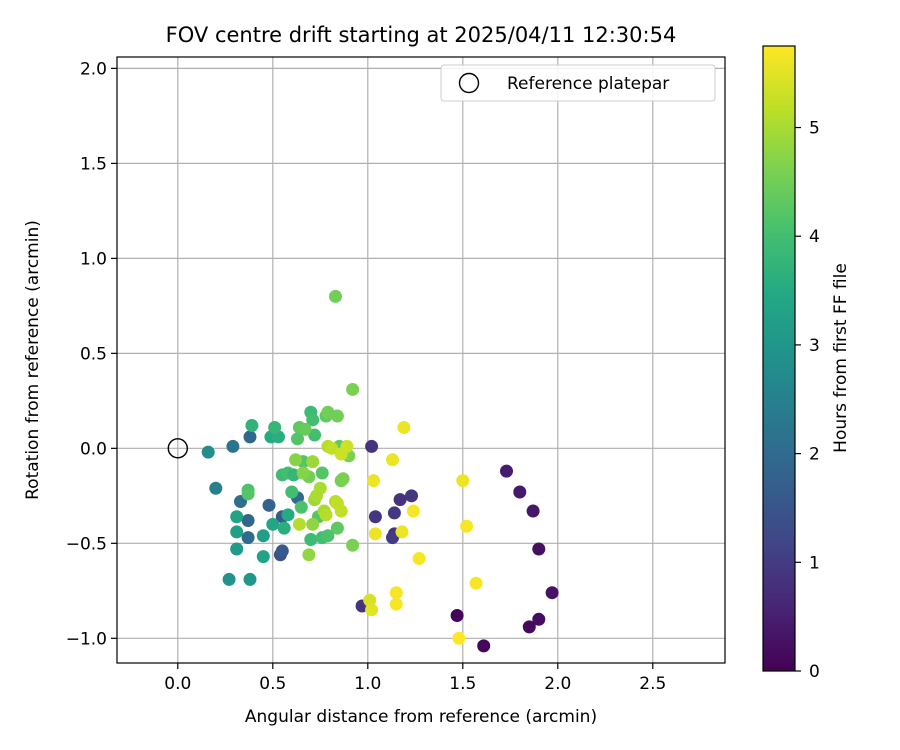 Image resolution: width=900 pixels, height=750 pixels. I want to click on colorbar: 0 1 2 3 4 5 Hours from first FF file, so click(806, 363).